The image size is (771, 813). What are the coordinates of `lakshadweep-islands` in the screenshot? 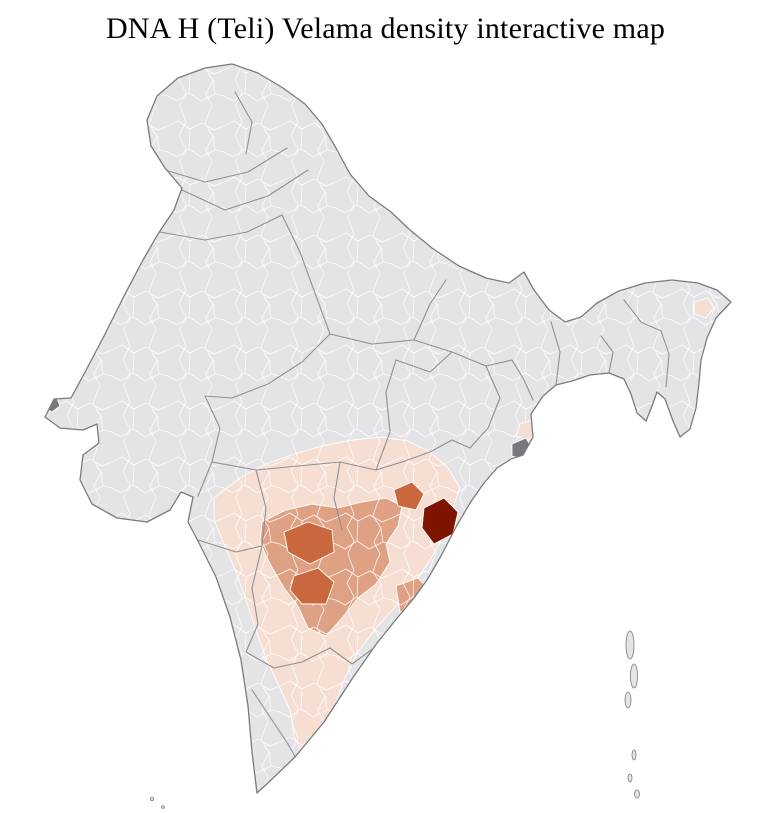 It's located at (157, 803).